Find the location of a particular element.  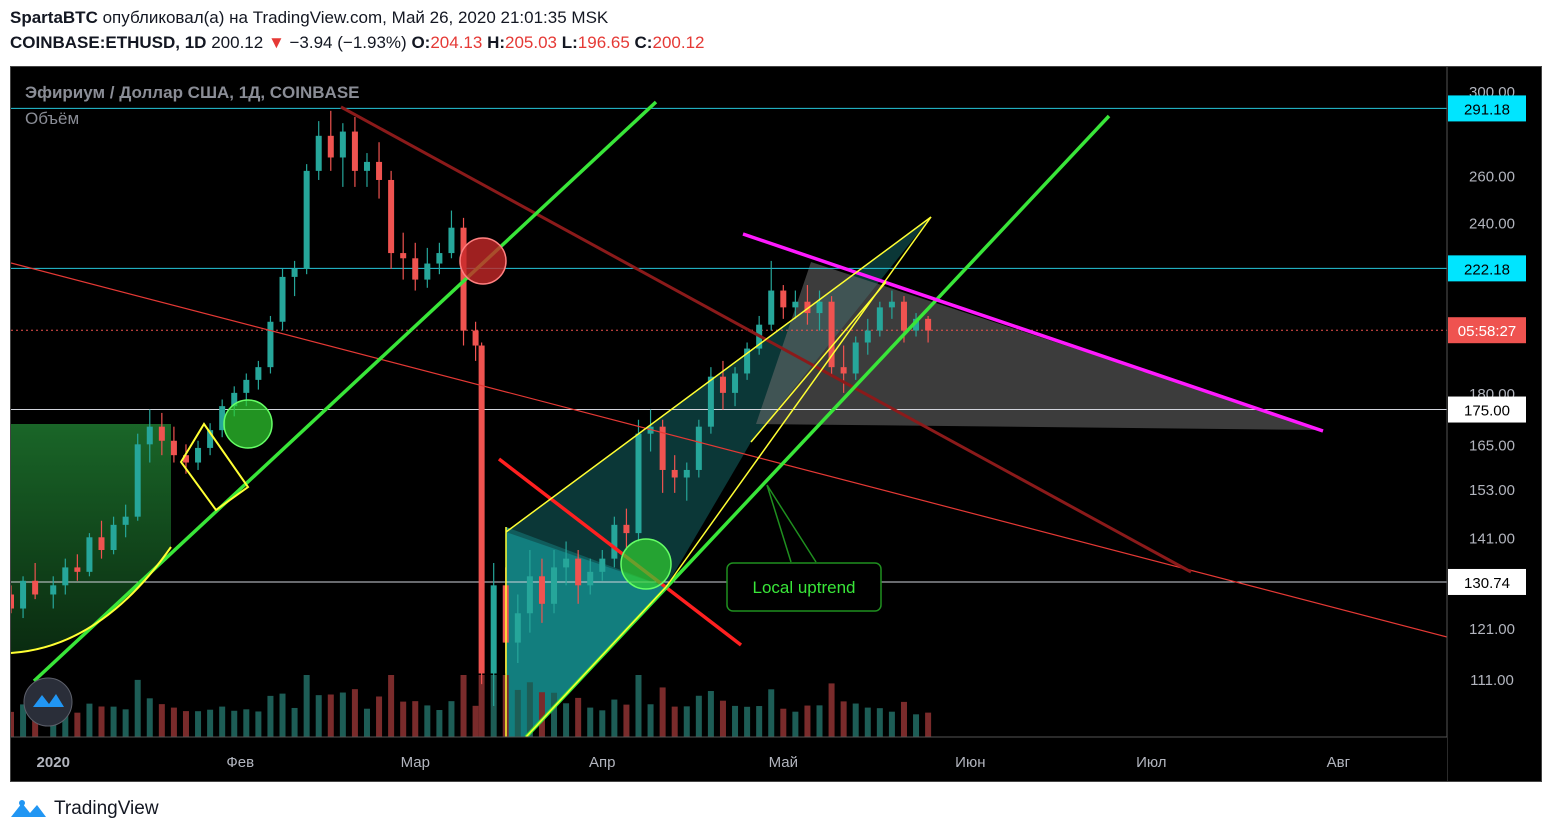

symbol-label: COINBASE:ETHUSD, 1D is located at coordinates (108, 42).